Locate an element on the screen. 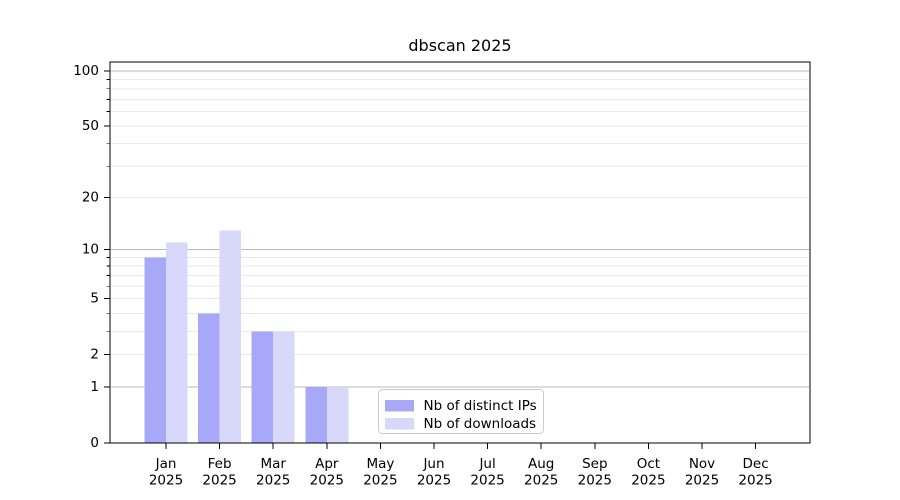  y-tick-label: 50 is located at coordinates (90, 126).